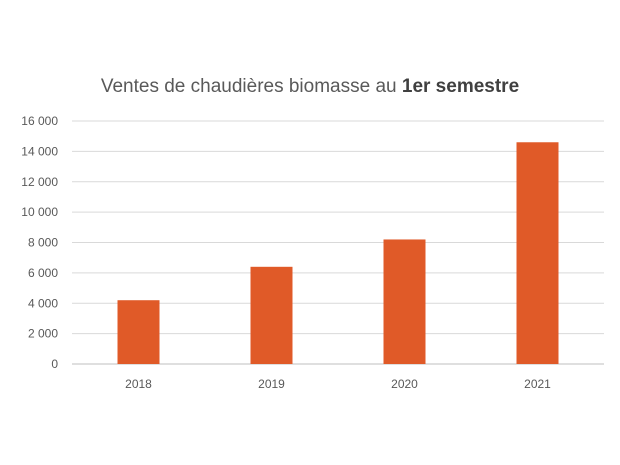 This screenshot has width=620, height=465. What do you see at coordinates (460, 86) in the screenshot?
I see `chart-title-bold: 1er semestre` at bounding box center [460, 86].